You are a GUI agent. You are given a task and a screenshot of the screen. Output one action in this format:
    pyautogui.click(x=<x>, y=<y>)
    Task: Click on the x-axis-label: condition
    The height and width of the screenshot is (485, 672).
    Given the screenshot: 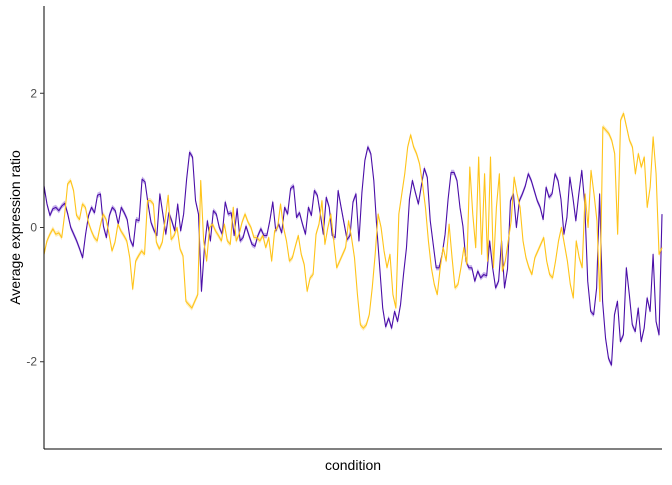 What is the action you would take?
    pyautogui.click(x=353, y=465)
    